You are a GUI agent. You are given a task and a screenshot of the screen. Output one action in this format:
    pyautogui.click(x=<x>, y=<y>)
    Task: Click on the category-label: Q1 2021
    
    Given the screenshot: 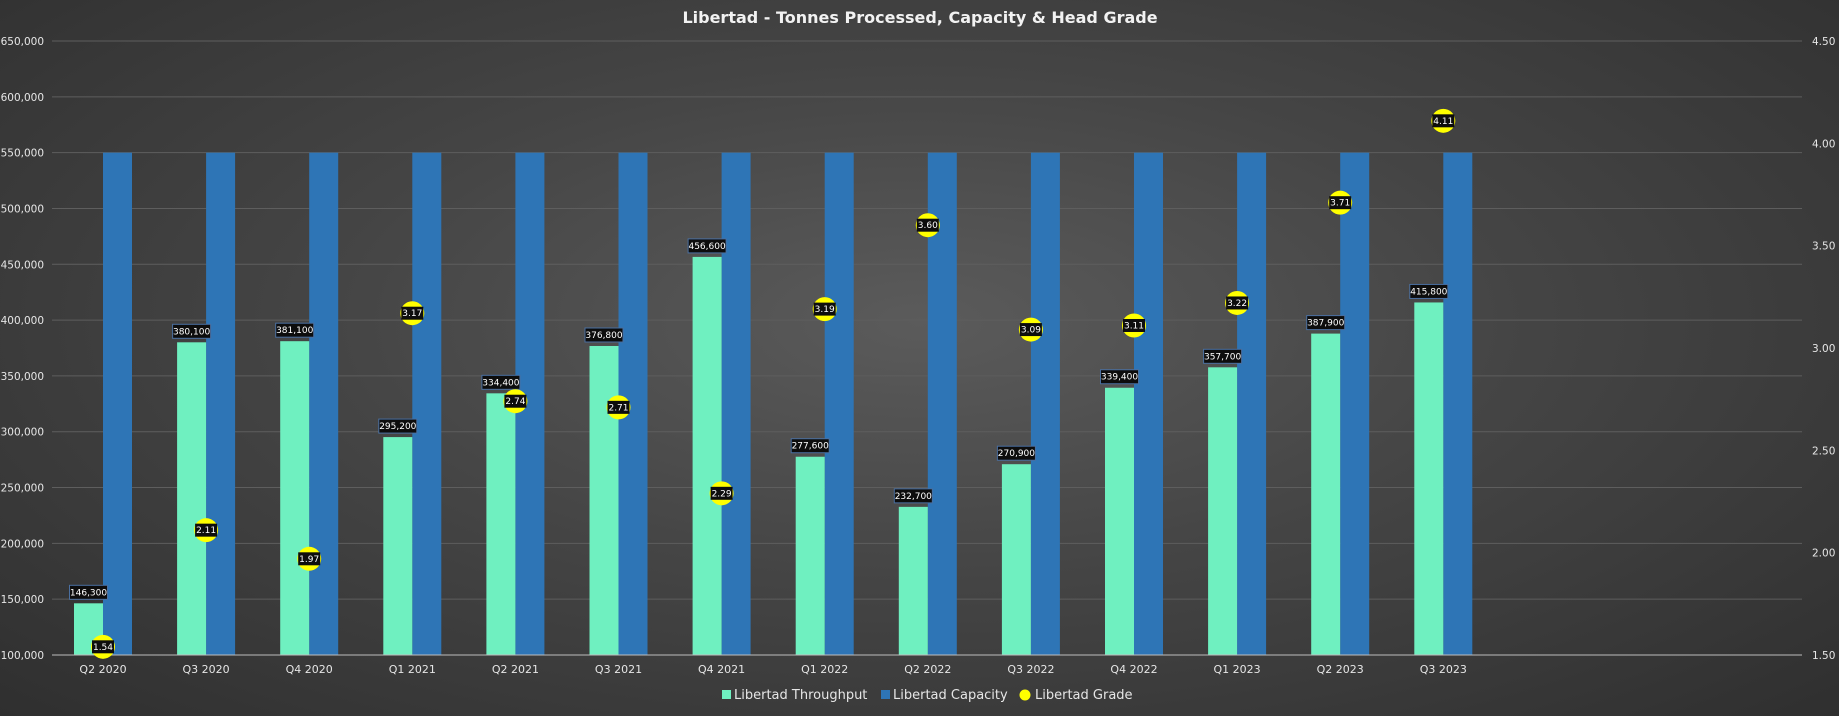 What is the action you would take?
    pyautogui.click(x=412, y=669)
    